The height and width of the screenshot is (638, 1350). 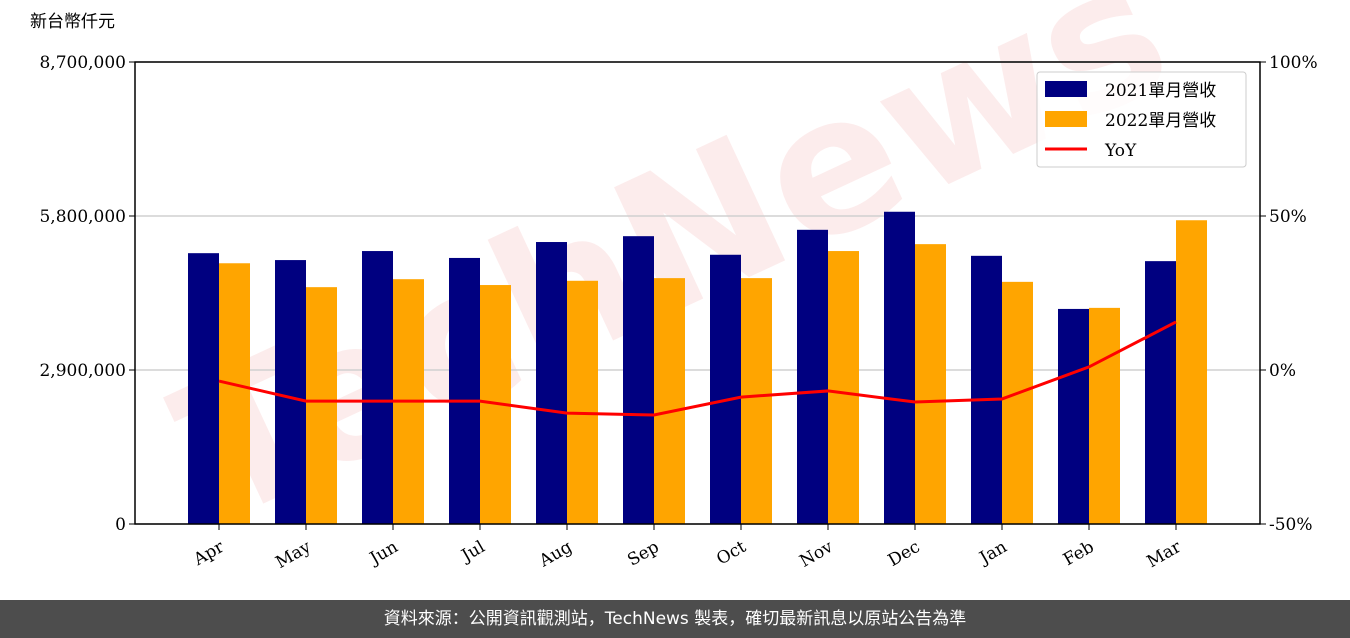 I want to click on y2-tick-label: 50%, so click(x=1288, y=217).